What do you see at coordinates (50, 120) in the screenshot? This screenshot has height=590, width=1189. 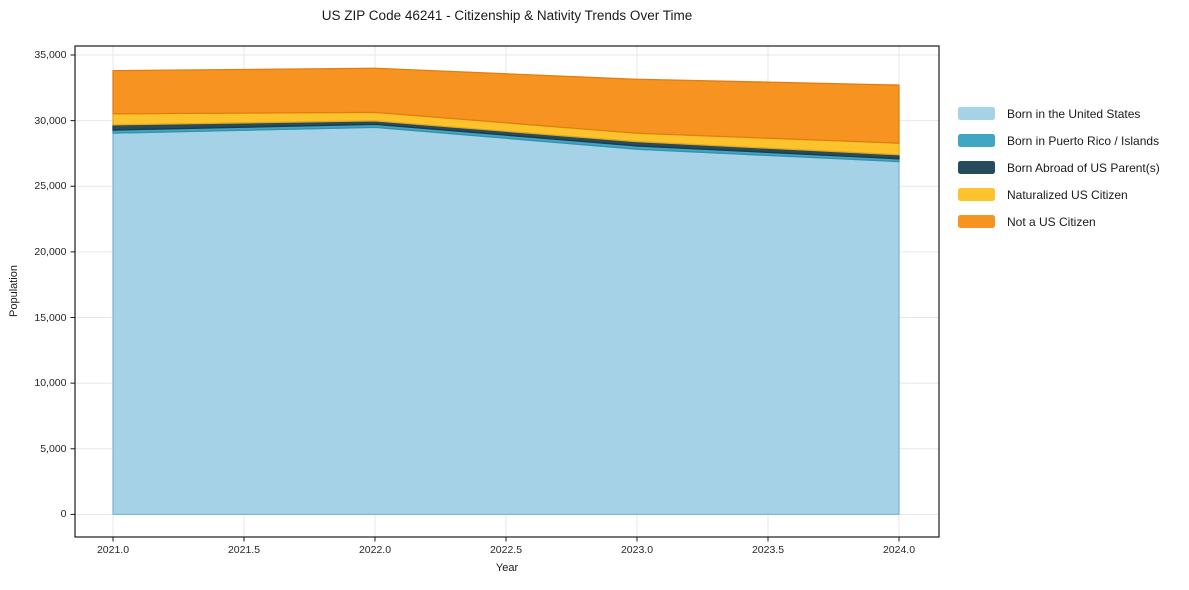 I see `y-tick-label: 30,000` at bounding box center [50, 120].